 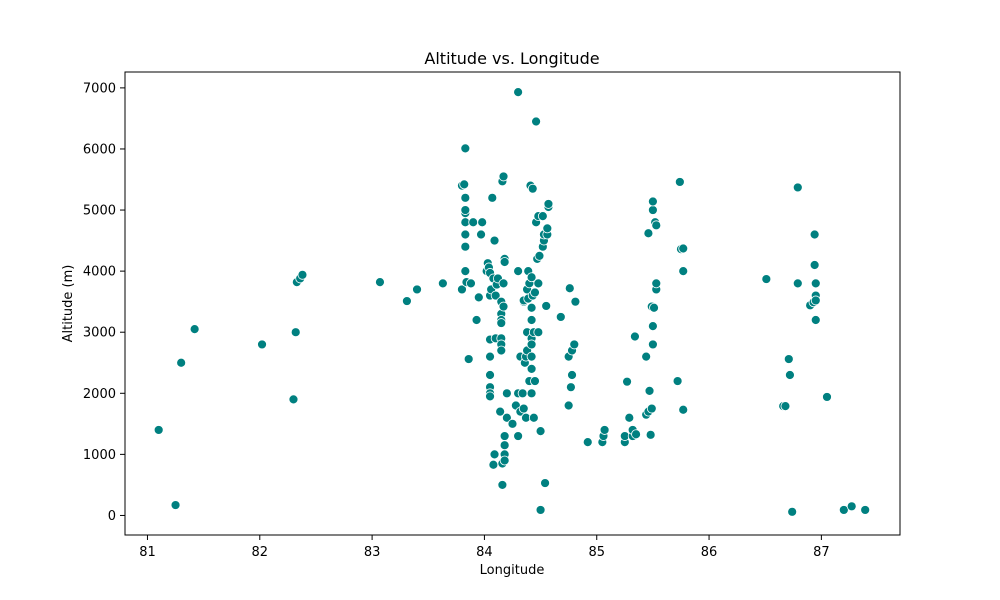 I want to click on y-tick-label: 1000, so click(x=99, y=455).